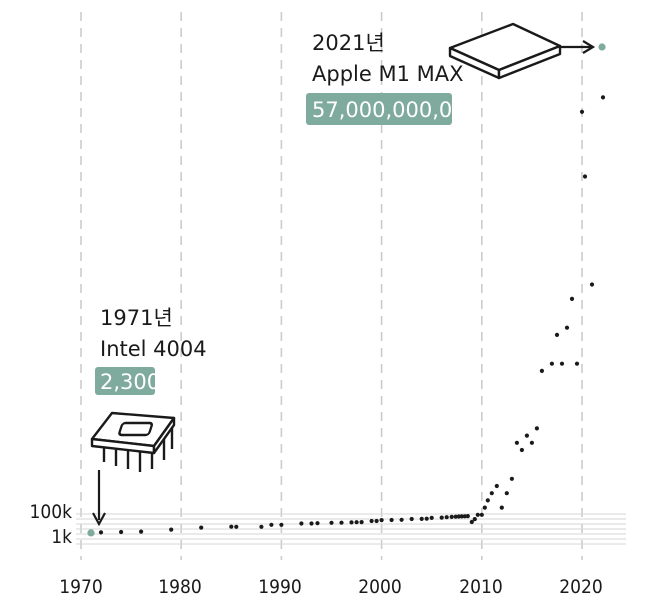  Describe the element at coordinates (481, 587) in the screenshot. I see `x-tick-label-2010: 2010` at that location.